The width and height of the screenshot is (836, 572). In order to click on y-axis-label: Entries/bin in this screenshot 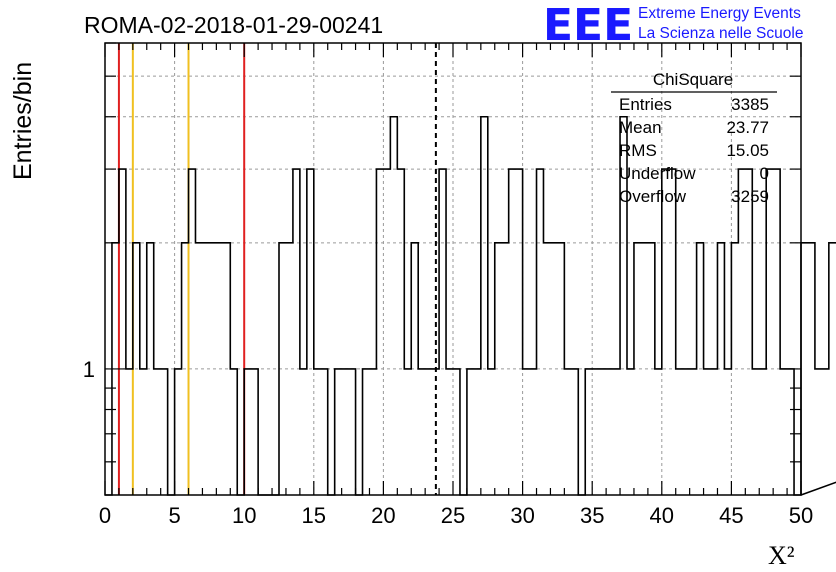, I will do `click(23, 121)`.